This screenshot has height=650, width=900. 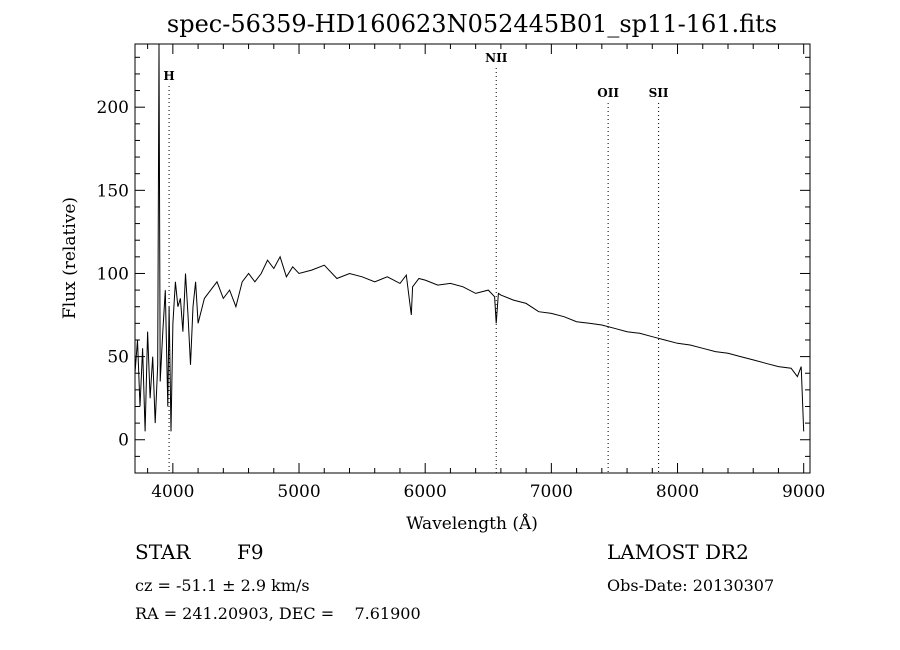 What do you see at coordinates (118, 358) in the screenshot?
I see `y-tick-label: 50` at bounding box center [118, 358].